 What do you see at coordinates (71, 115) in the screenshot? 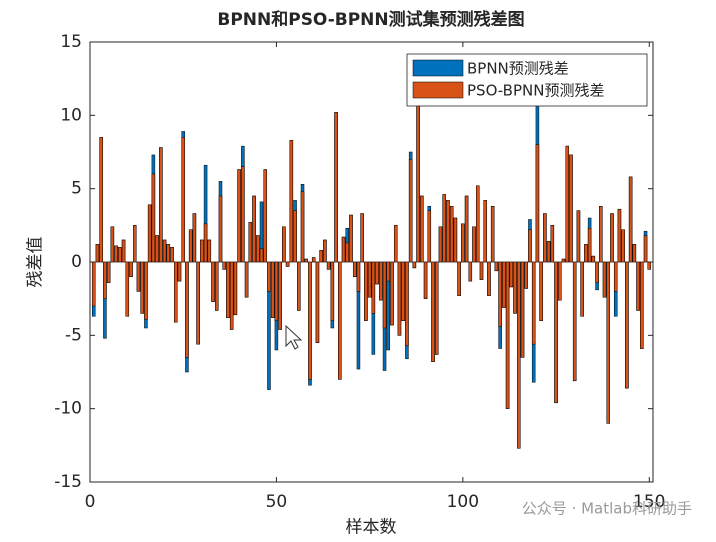
I see `y-tick-label: 10` at bounding box center [71, 115].